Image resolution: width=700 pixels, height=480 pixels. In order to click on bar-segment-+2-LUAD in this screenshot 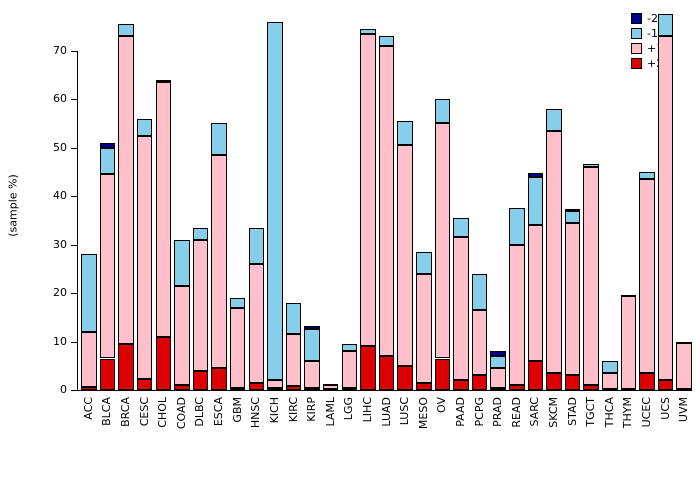, I will do `click(386, 373)`.